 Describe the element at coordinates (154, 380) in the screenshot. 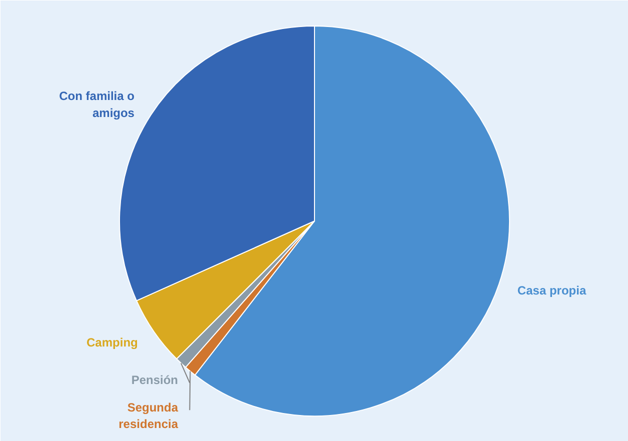

I see `slice-label: Pensión` at that location.